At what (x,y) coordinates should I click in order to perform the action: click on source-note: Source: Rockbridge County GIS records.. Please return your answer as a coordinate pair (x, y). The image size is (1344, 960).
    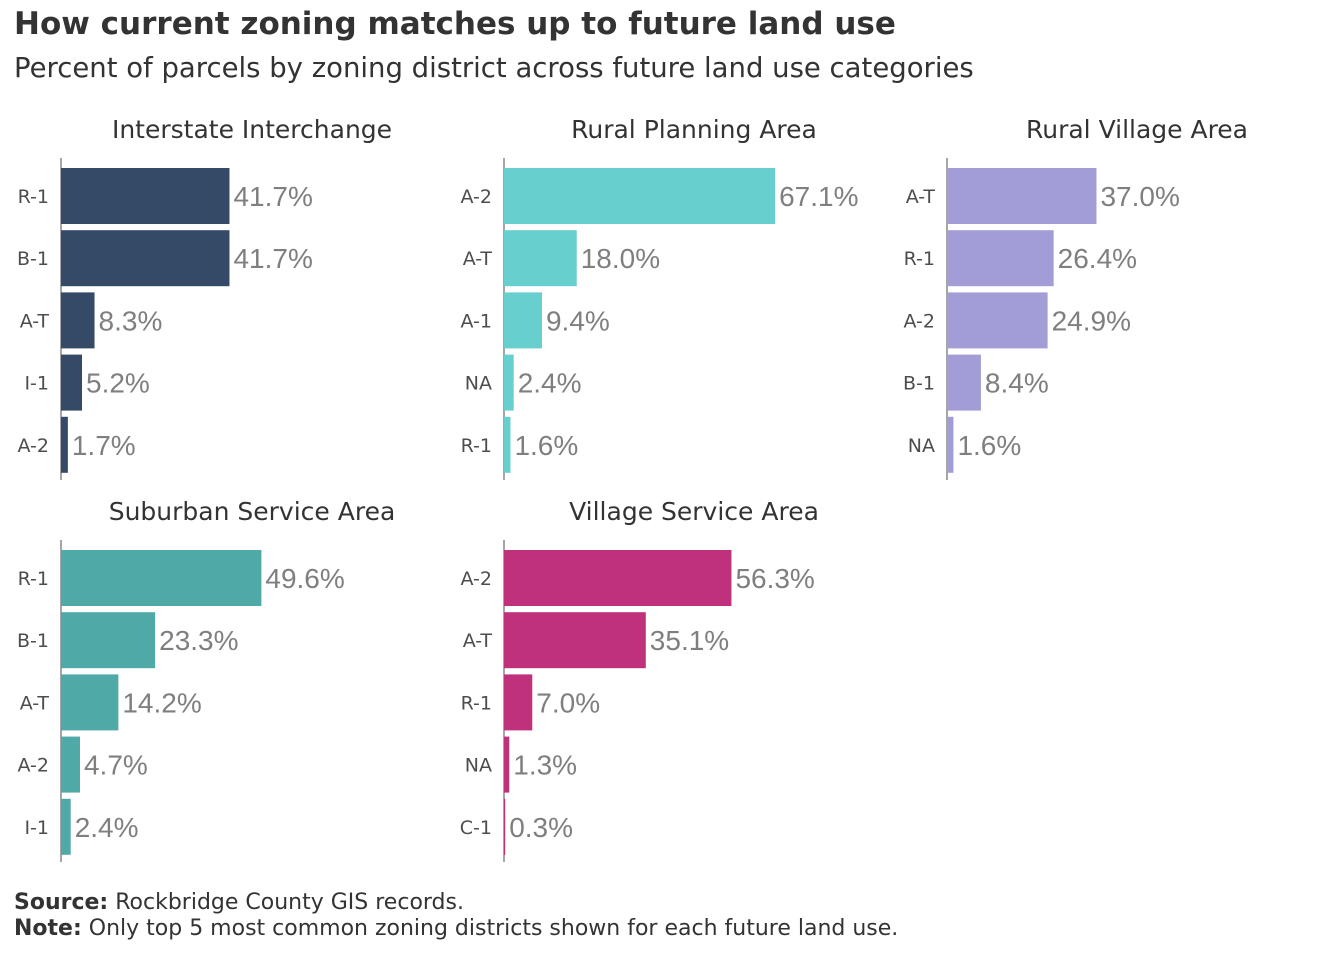
    Looking at the image, I should click on (239, 902).